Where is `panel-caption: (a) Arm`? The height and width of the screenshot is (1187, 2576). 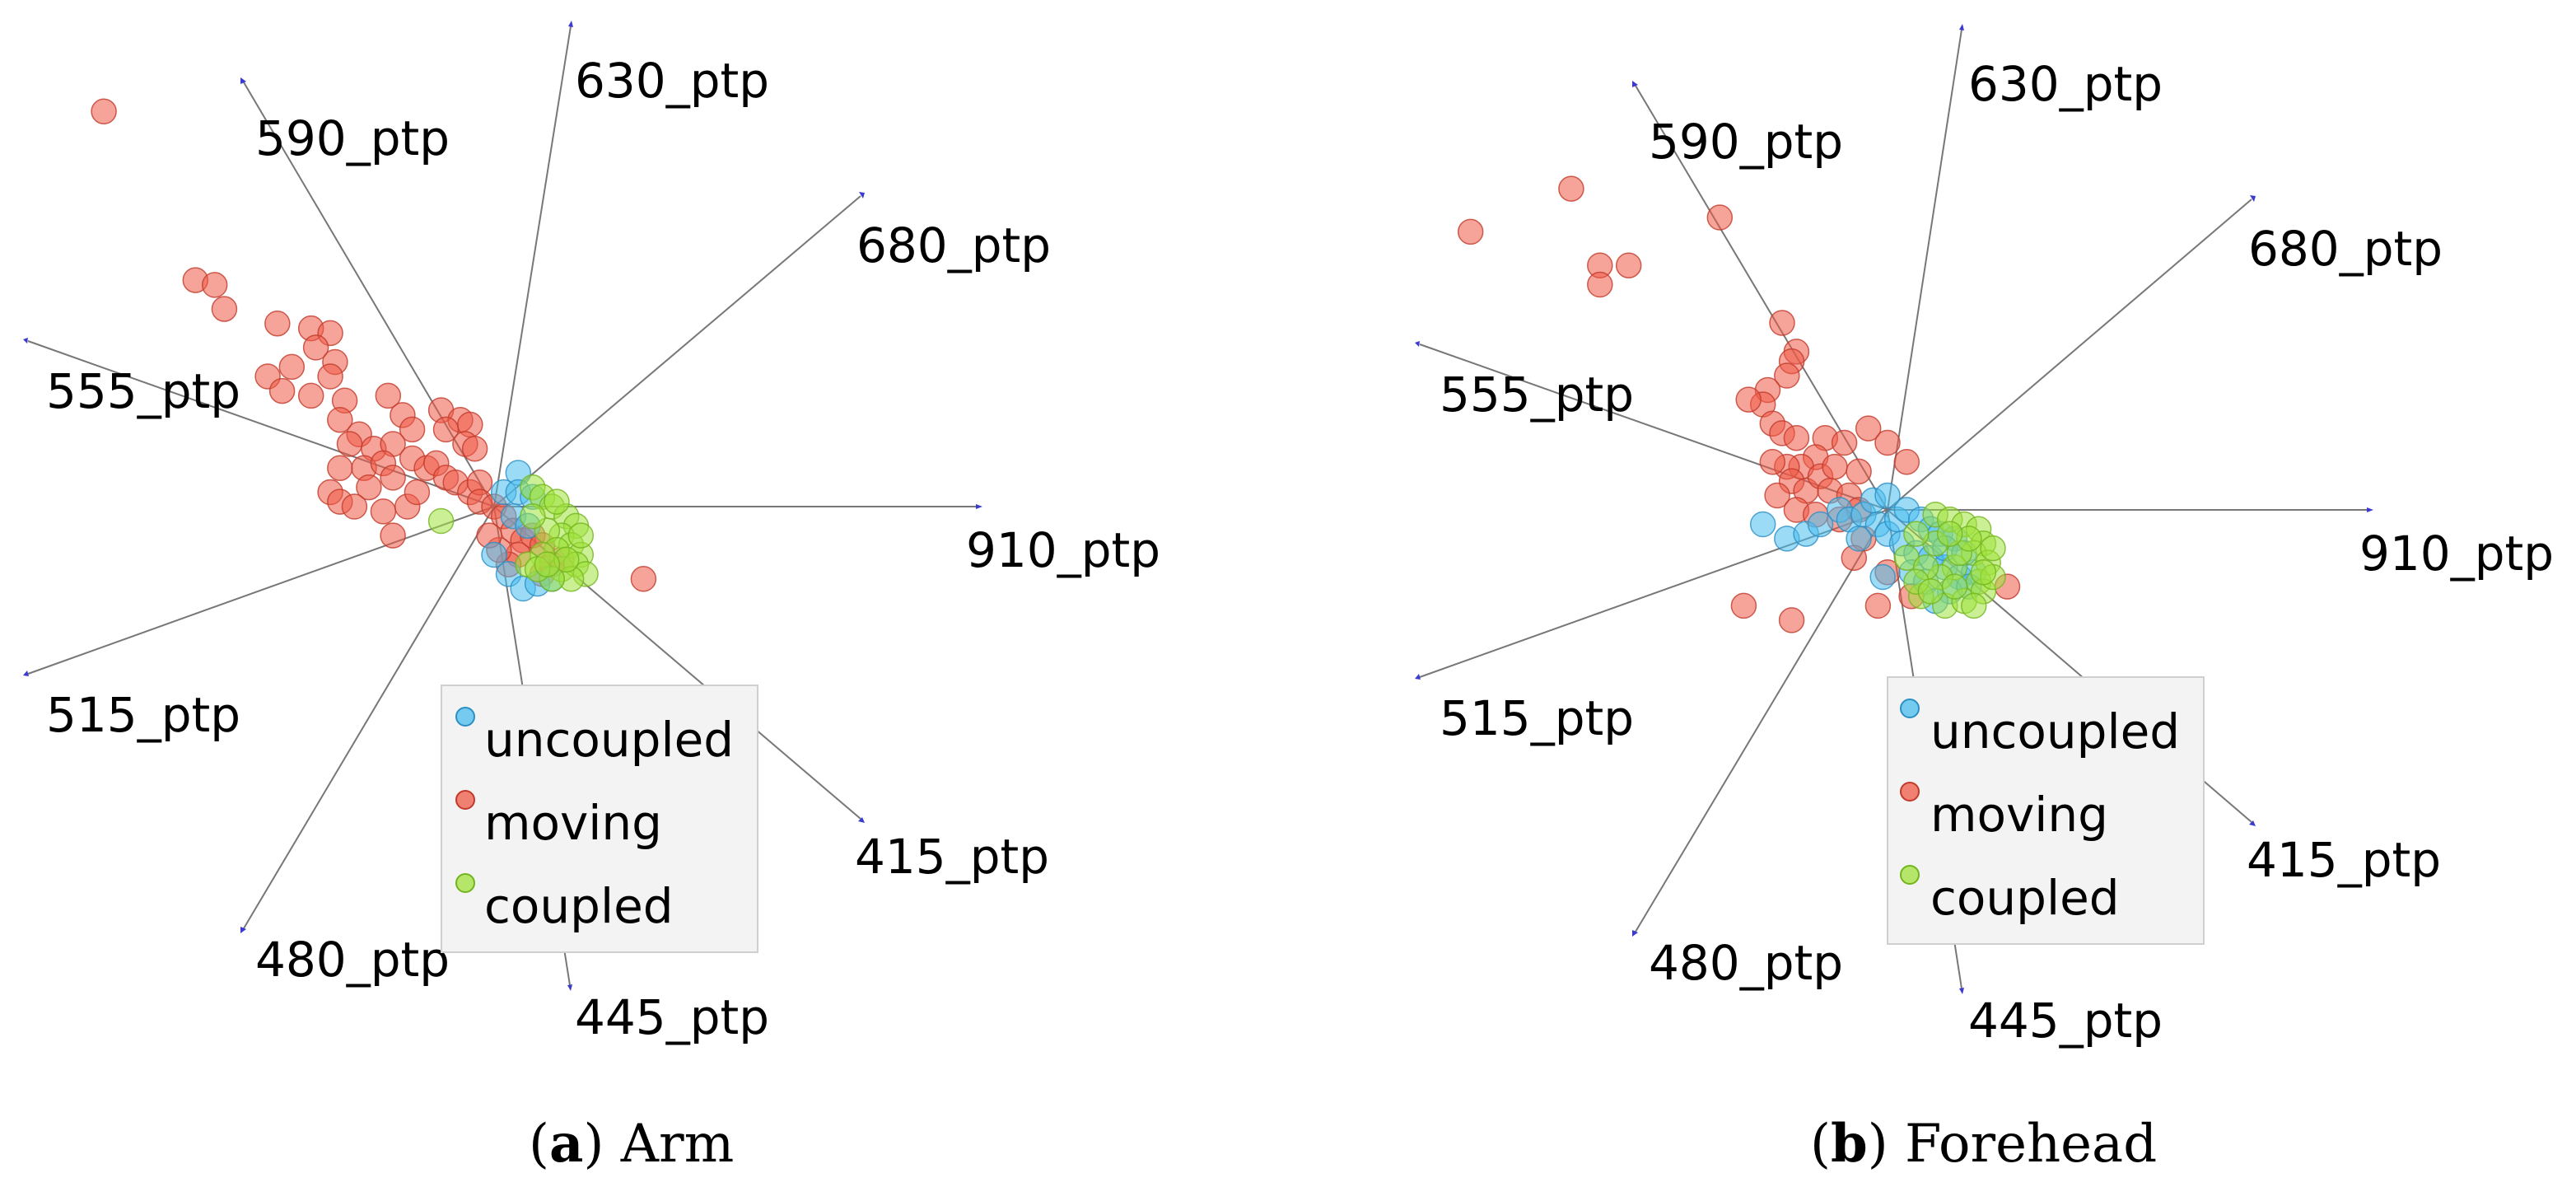
panel-caption: (a) Arm is located at coordinates (631, 1144).